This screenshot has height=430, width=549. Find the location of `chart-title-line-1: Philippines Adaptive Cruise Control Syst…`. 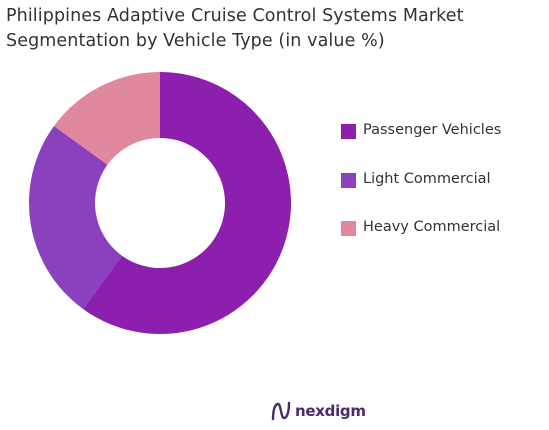

chart-title-line-1: Philippines Adaptive Cruise Control Syst… is located at coordinates (235, 16).